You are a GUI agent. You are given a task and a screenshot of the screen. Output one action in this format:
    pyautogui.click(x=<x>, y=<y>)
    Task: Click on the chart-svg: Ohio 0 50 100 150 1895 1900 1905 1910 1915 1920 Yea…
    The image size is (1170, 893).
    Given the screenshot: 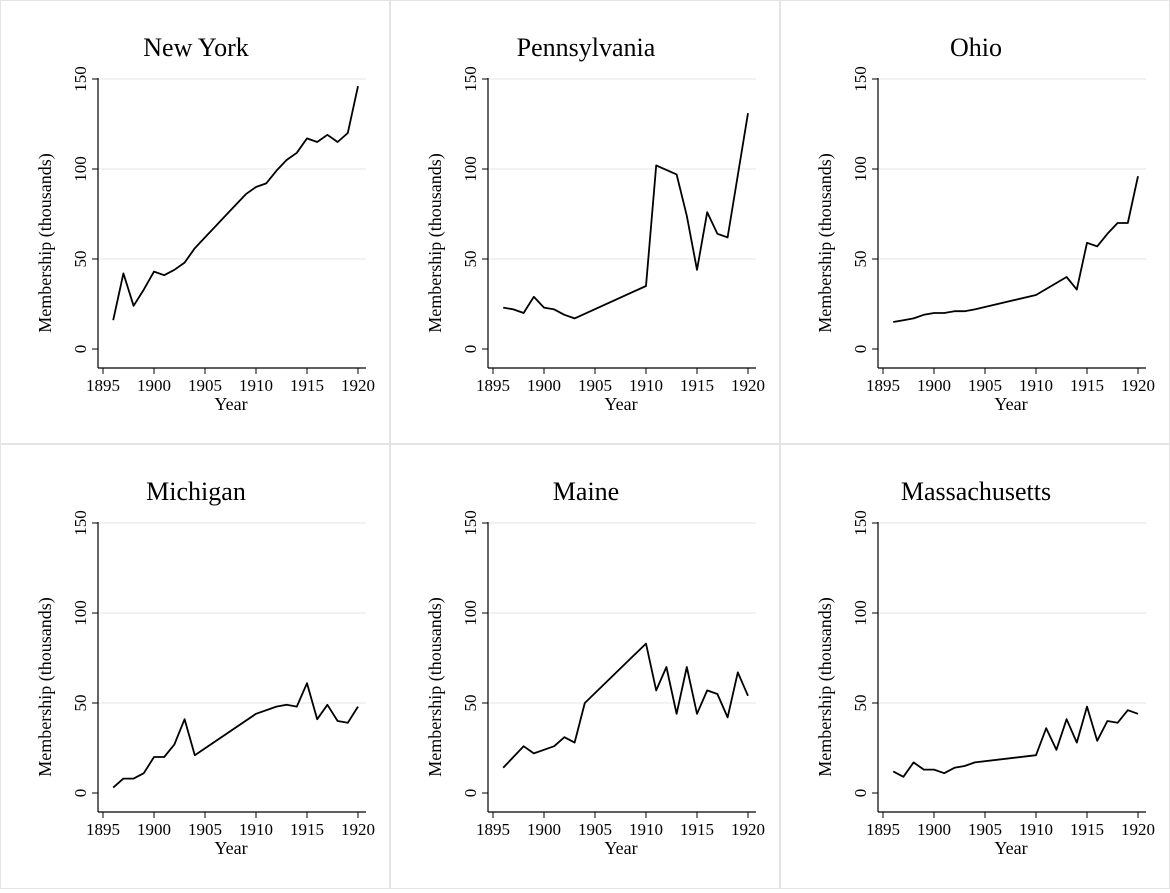 What is the action you would take?
    pyautogui.click(x=985, y=223)
    